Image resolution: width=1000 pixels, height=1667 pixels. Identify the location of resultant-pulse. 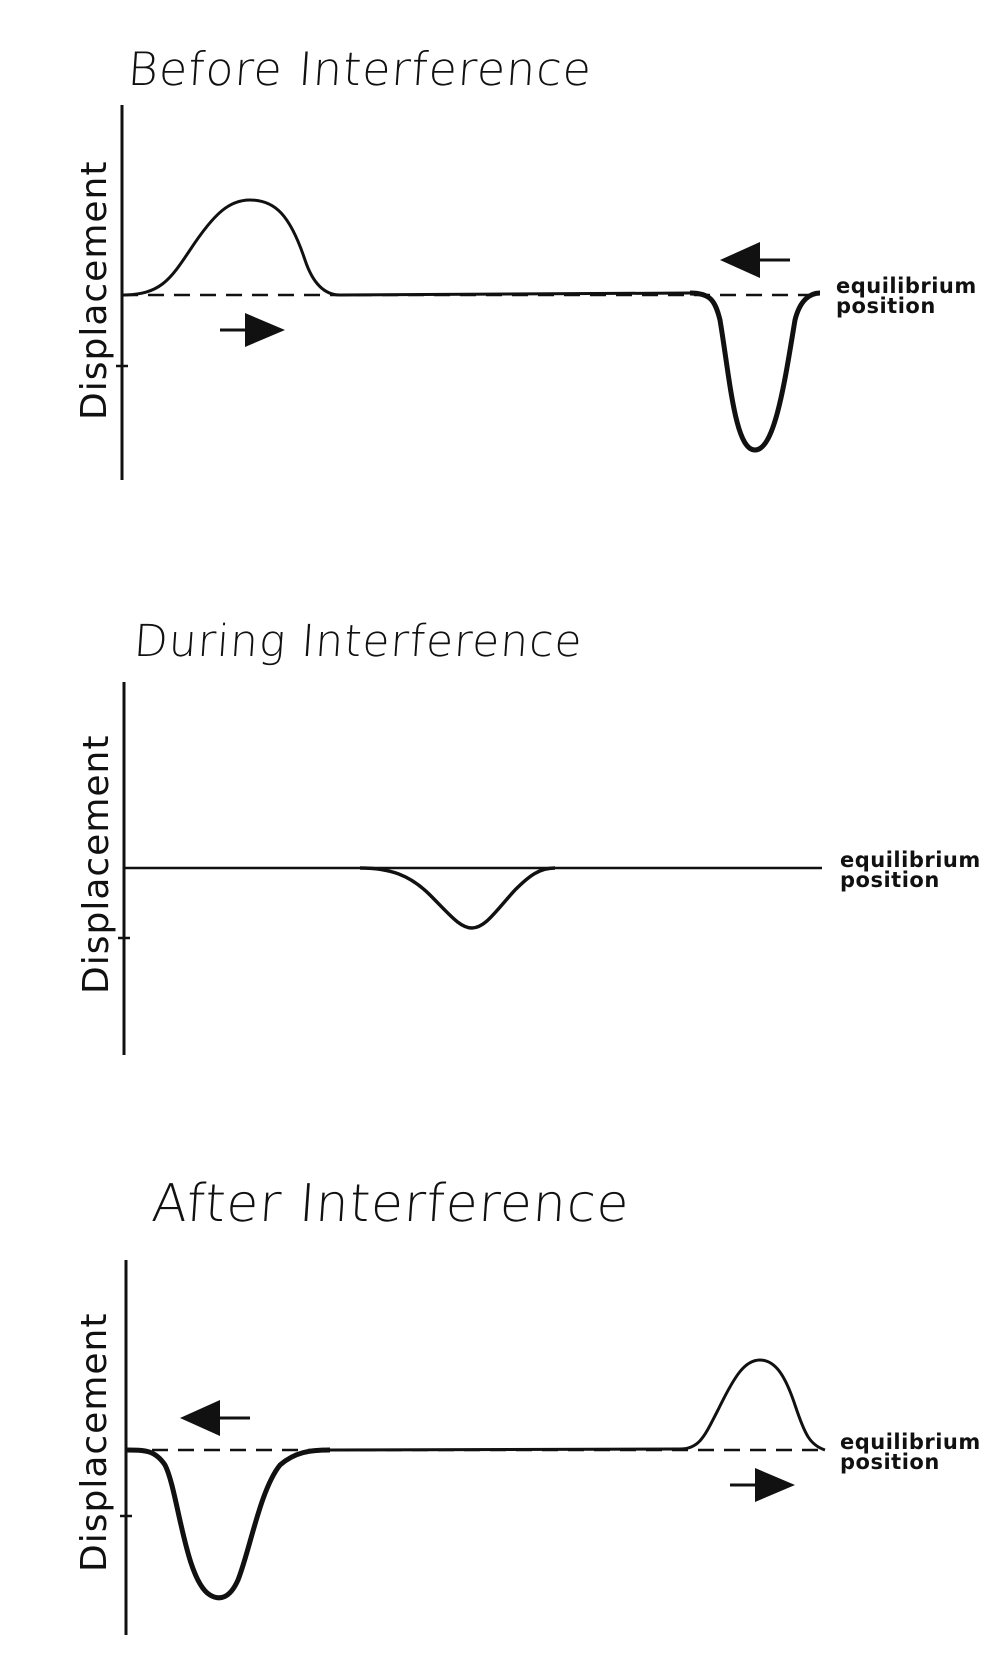
(457, 898).